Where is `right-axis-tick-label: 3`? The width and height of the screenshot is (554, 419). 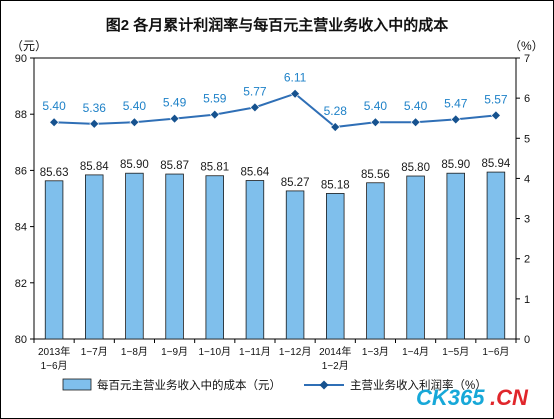
right-axis-tick-label: 3 is located at coordinates (527, 220).